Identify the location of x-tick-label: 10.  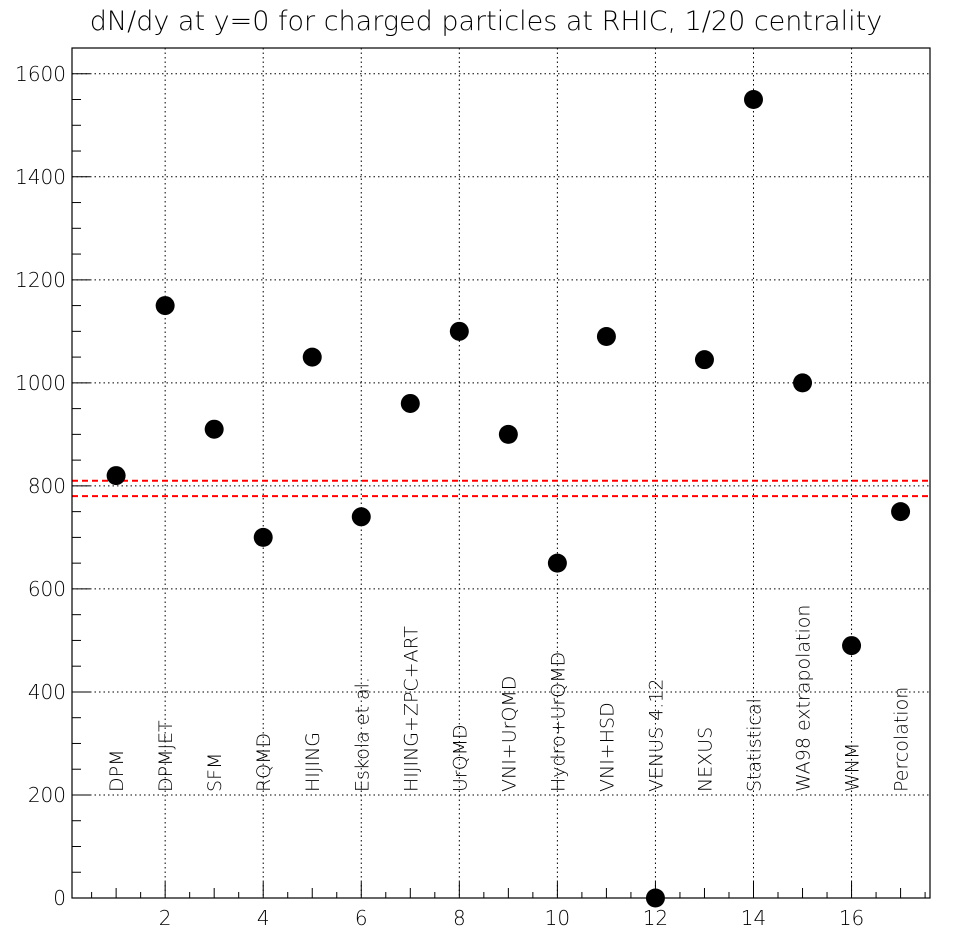
(557, 918).